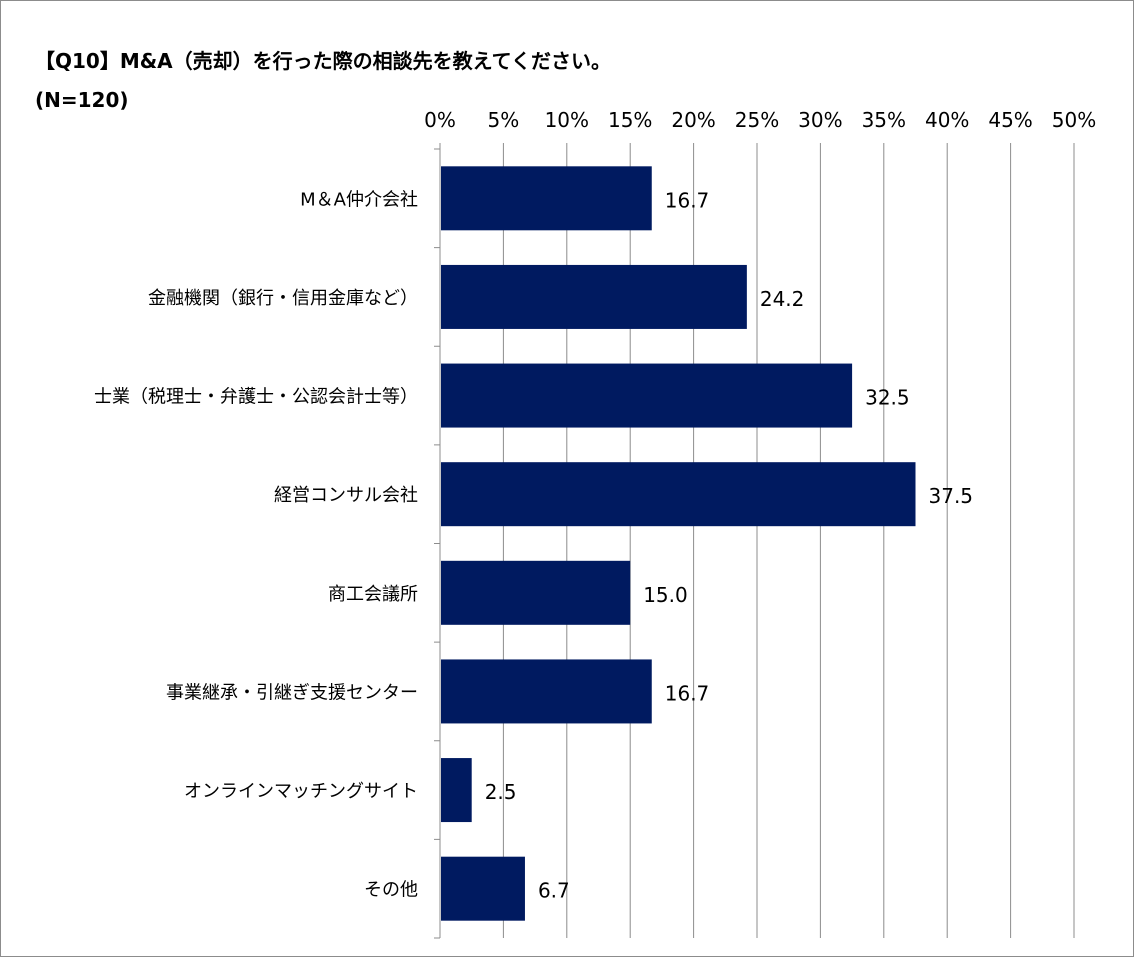 This screenshot has height=957, width=1134. I want to click on category-label: 金融機関（銀行・信用金庫など）, so click(283, 298).